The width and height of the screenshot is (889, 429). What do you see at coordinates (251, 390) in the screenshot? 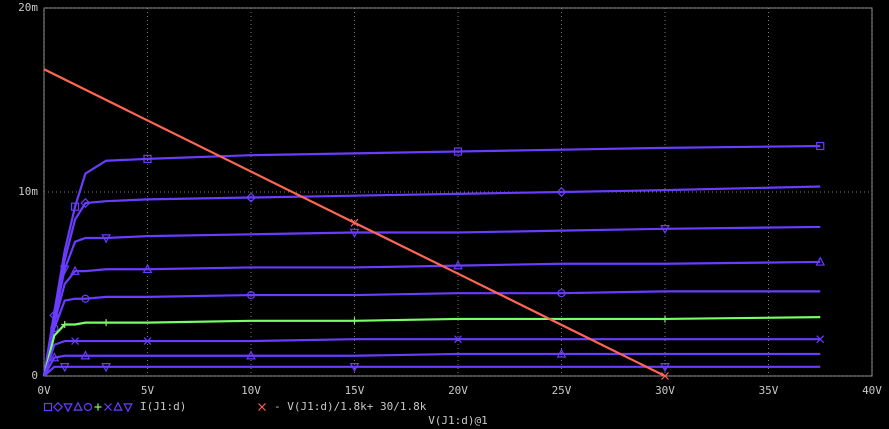
I see `x-tick-label: 10V` at bounding box center [251, 390].